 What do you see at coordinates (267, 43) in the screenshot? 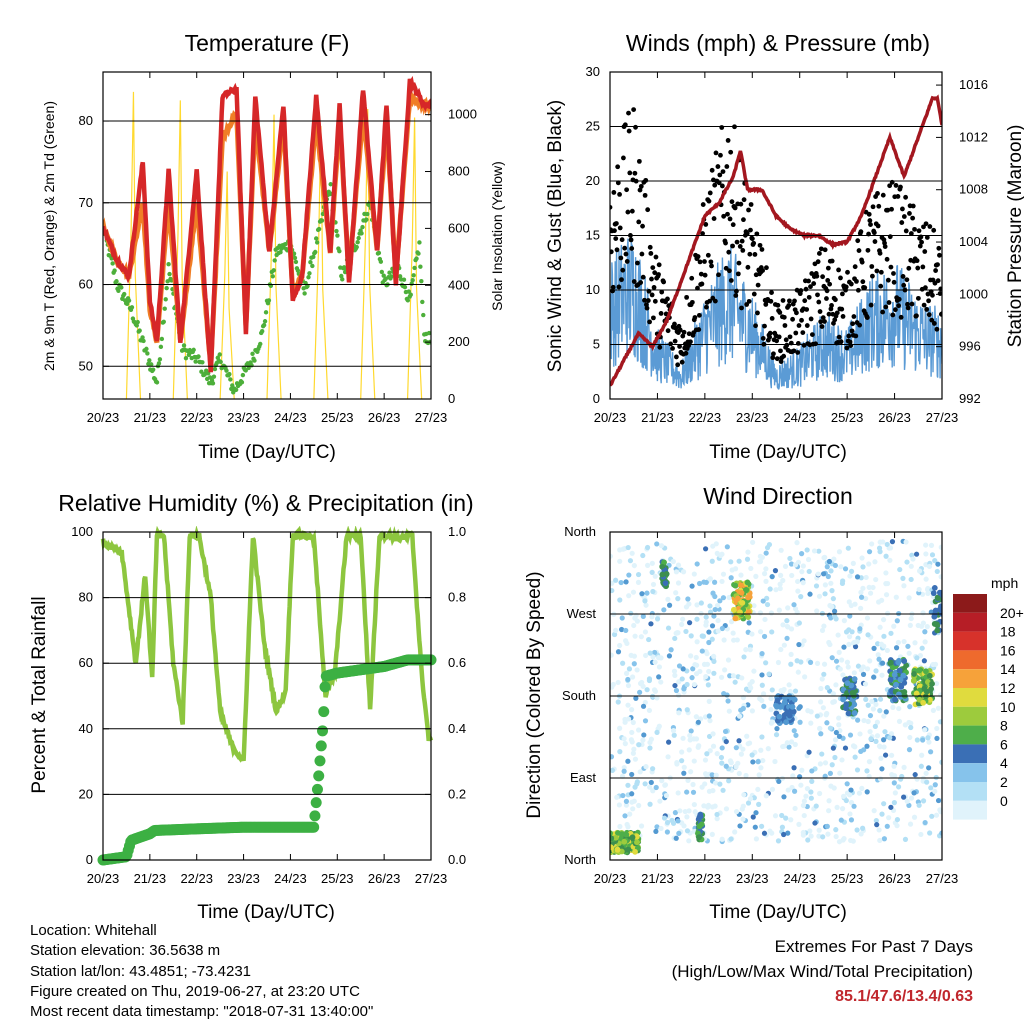
I see `temperature-title: Temperature (F)` at bounding box center [267, 43].